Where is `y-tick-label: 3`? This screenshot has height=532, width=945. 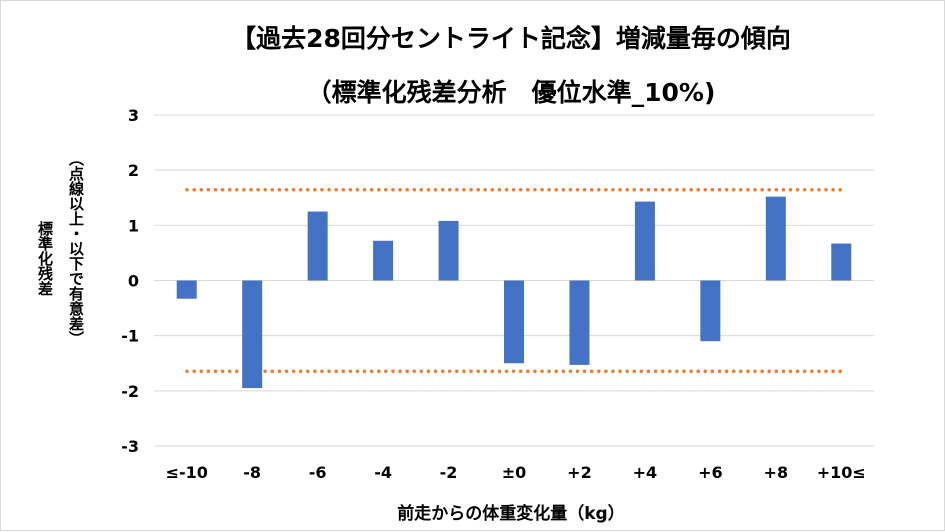
y-tick-label: 3 is located at coordinates (133, 115).